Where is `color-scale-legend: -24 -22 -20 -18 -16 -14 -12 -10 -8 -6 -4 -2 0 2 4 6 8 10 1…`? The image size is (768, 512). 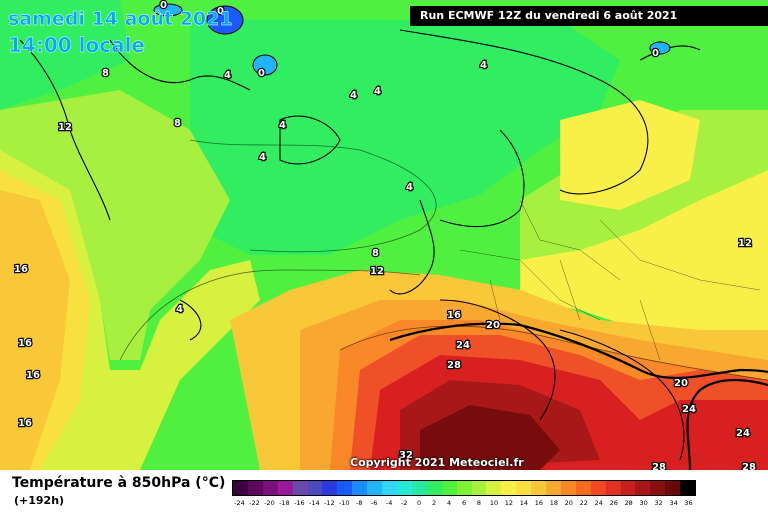 color-scale-legend: -24 -22 -20 -18 -16 -14 -12 -10 -8 -6 -4 -2 0 2 4 6 8 10 1… is located at coordinates (464, 493).